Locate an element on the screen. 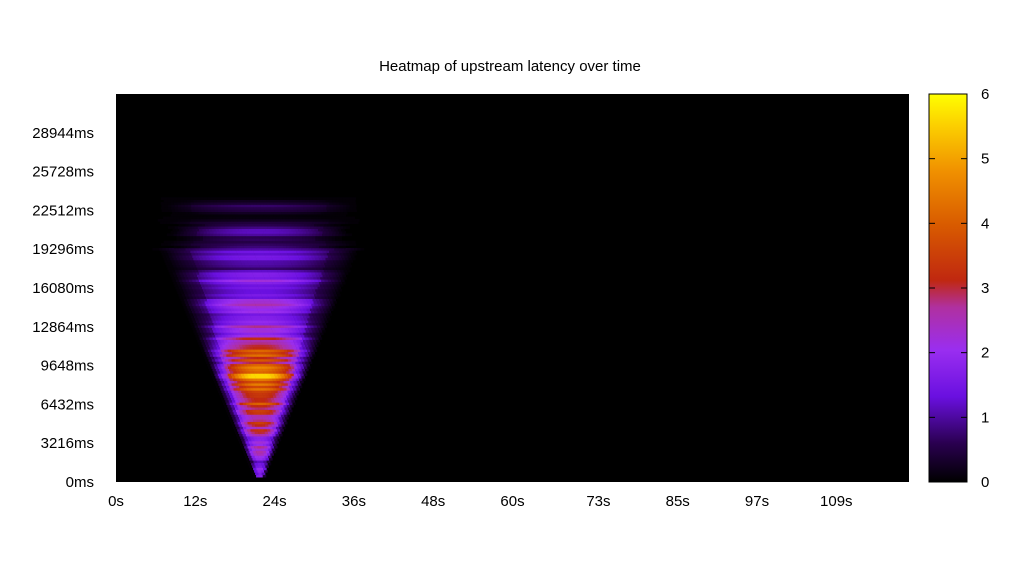 The height and width of the screenshot is (576, 1024). y-tick-label: 25728ms is located at coordinates (63, 172).